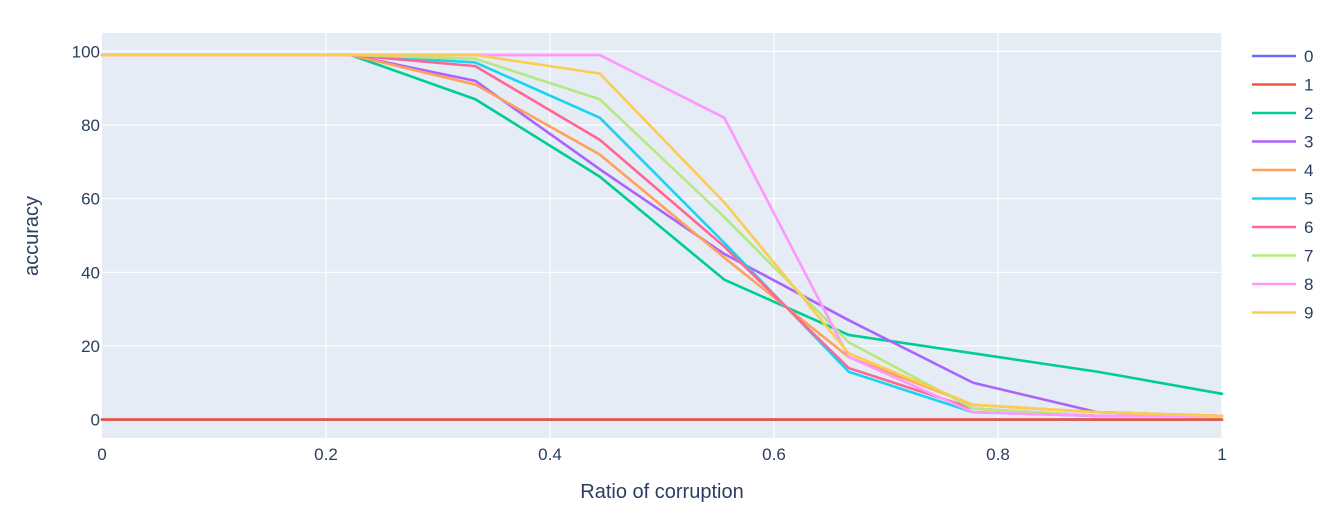 This screenshot has height=517, width=1332. I want to click on x-tick-label: 0.6, so click(774, 454).